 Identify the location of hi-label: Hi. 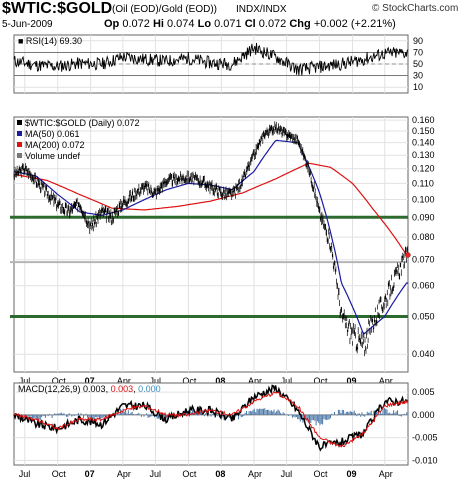
(158, 24).